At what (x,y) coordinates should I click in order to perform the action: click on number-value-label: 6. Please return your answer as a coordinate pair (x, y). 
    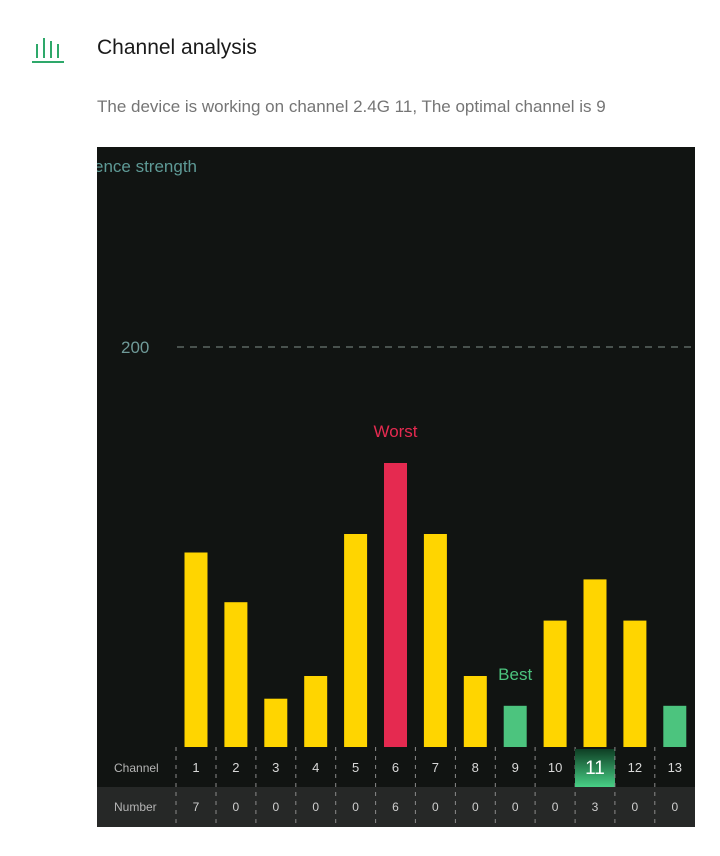
    Looking at the image, I should click on (395, 807).